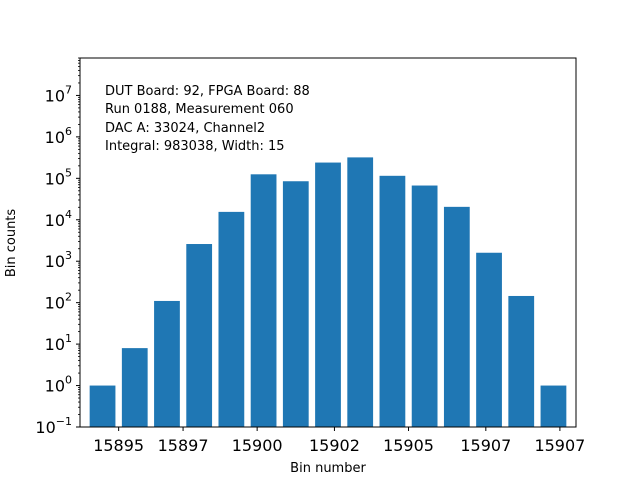 Image resolution: width=640 pixels, height=480 pixels. I want to click on y-tick-label: 10¹, so click(58, 343).